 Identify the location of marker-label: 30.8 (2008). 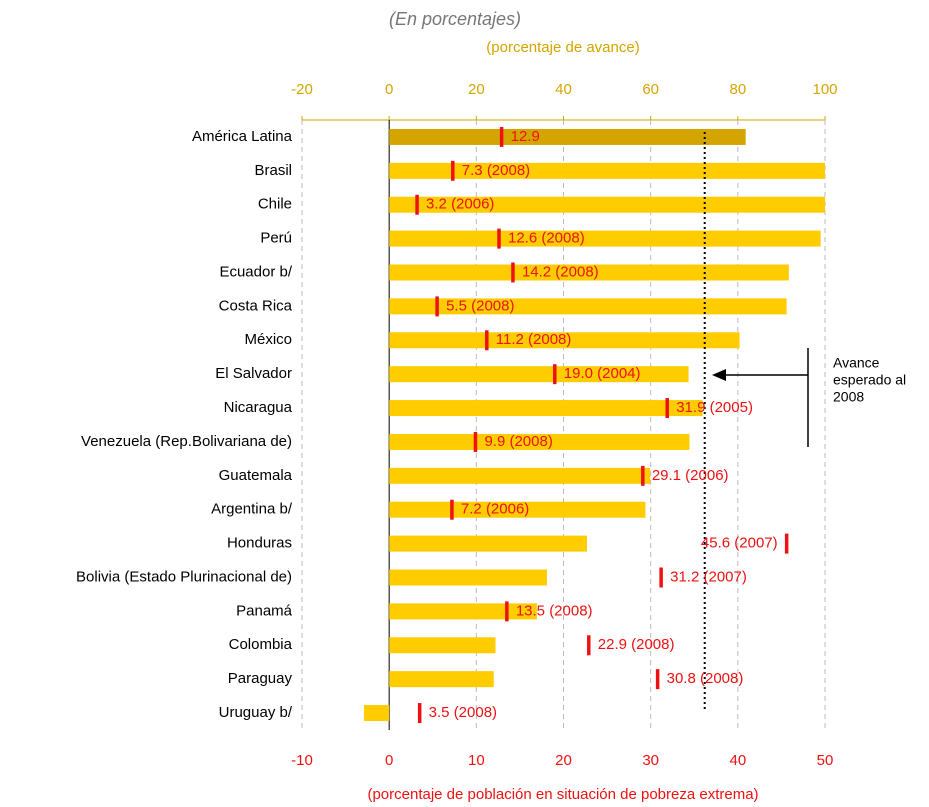
(705, 678).